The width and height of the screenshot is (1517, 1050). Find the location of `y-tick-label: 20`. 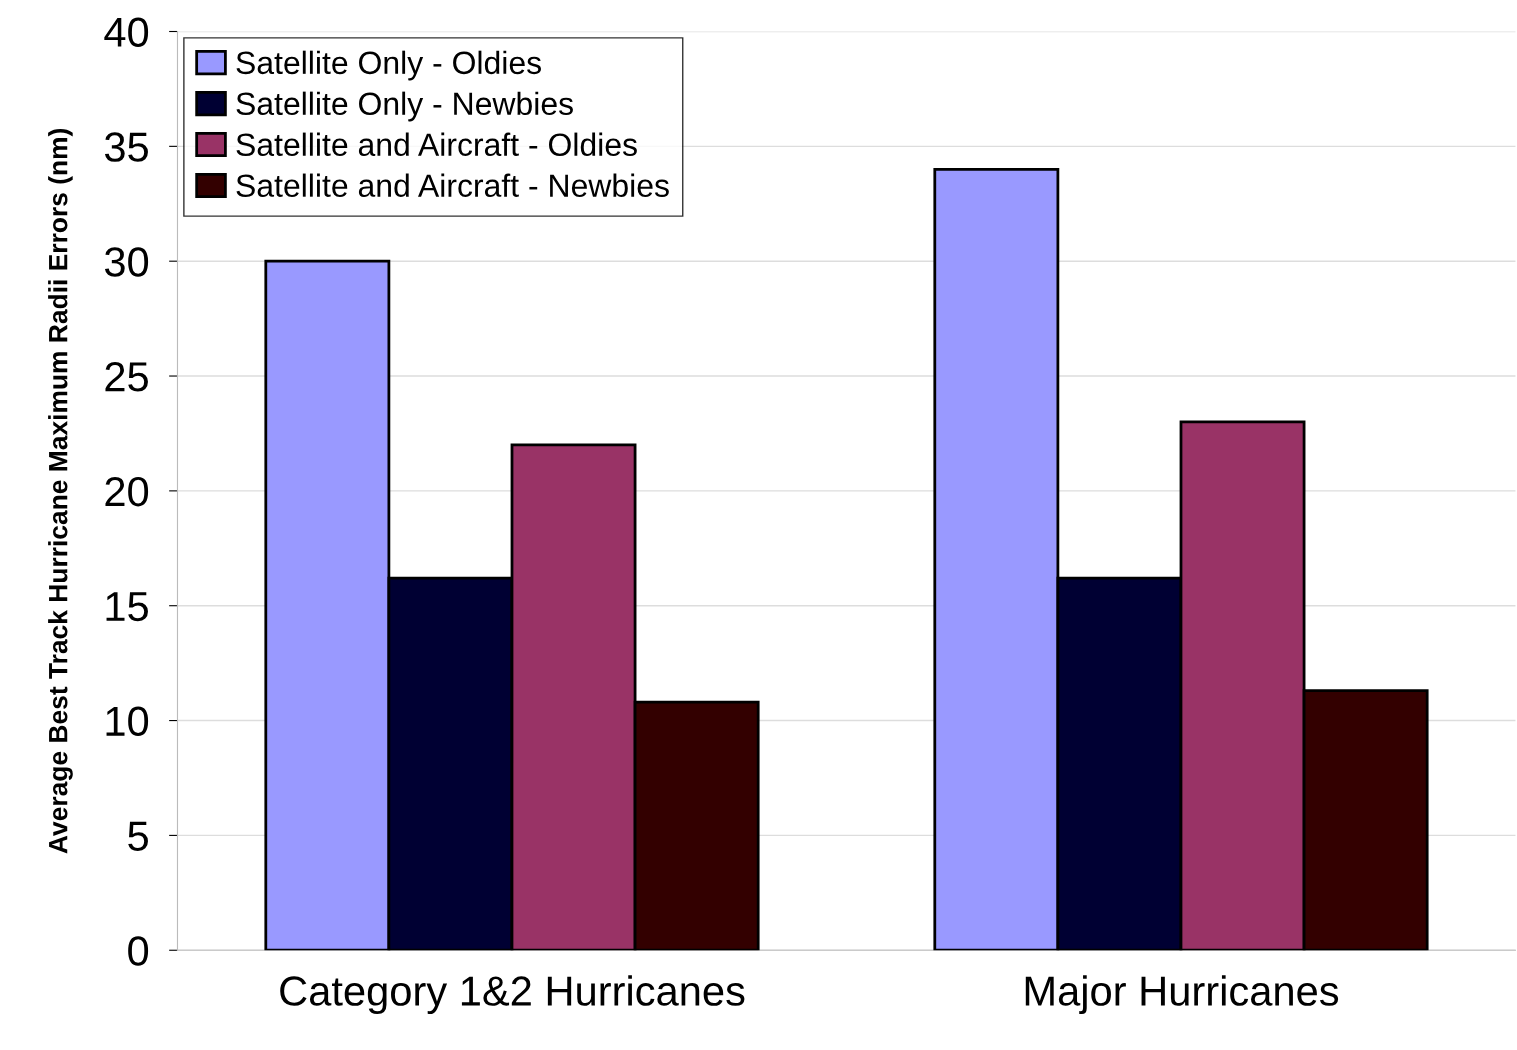

y-tick-label: 20 is located at coordinates (127, 491).